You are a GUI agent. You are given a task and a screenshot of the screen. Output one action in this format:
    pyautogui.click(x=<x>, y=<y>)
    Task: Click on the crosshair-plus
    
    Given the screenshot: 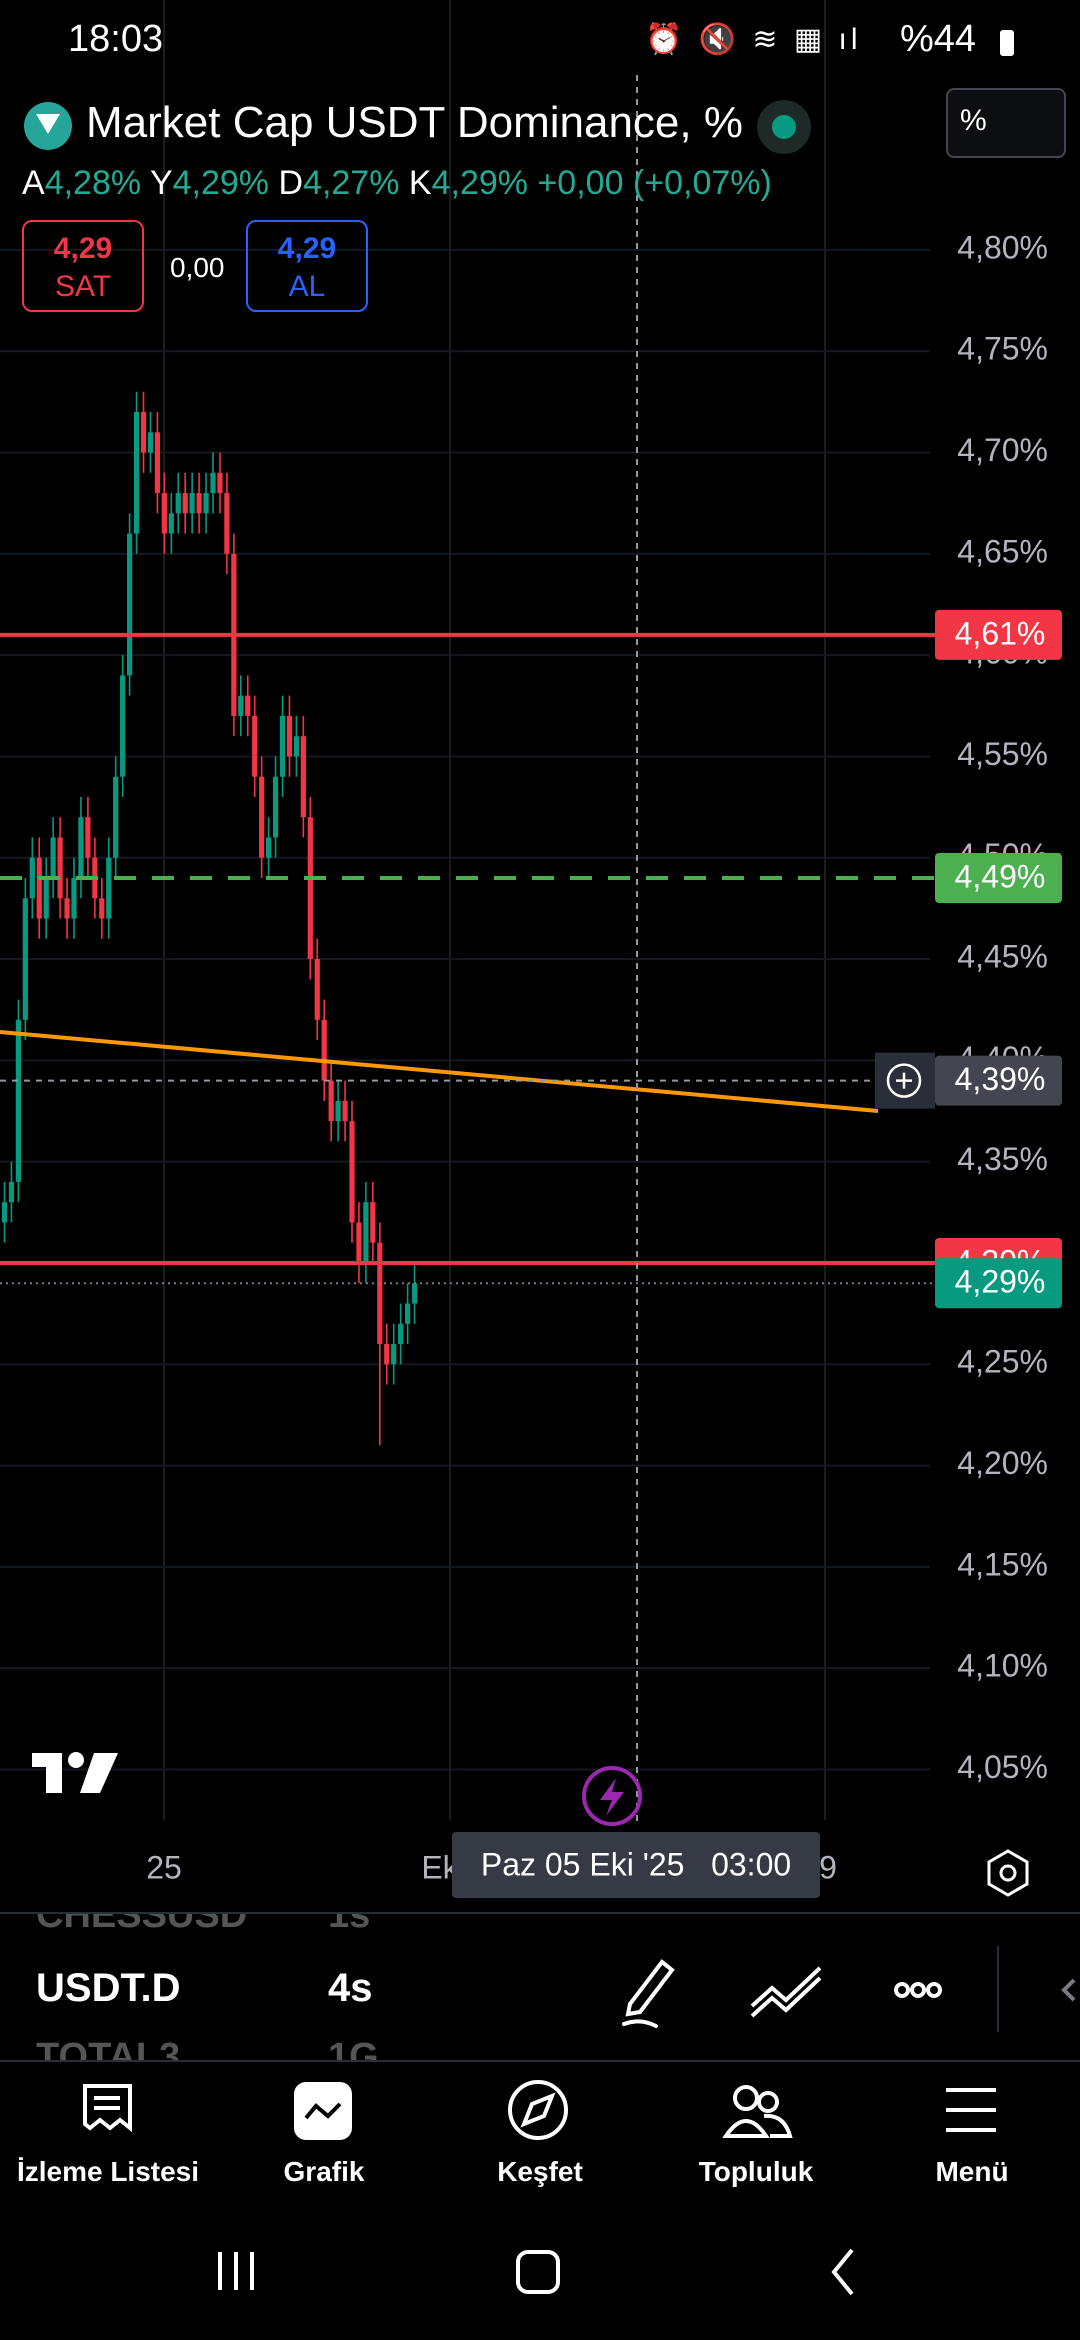 What is the action you would take?
    pyautogui.click(x=904, y=1080)
    